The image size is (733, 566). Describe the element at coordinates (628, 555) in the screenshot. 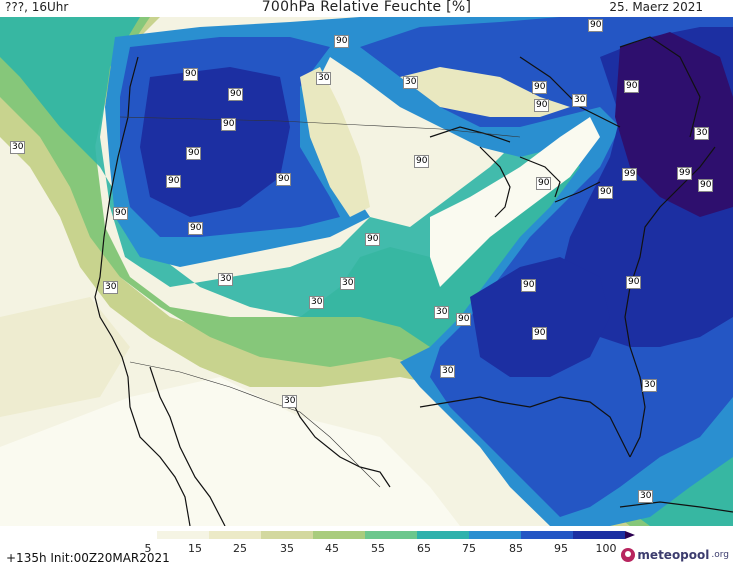

I see `logo-icon` at that location.